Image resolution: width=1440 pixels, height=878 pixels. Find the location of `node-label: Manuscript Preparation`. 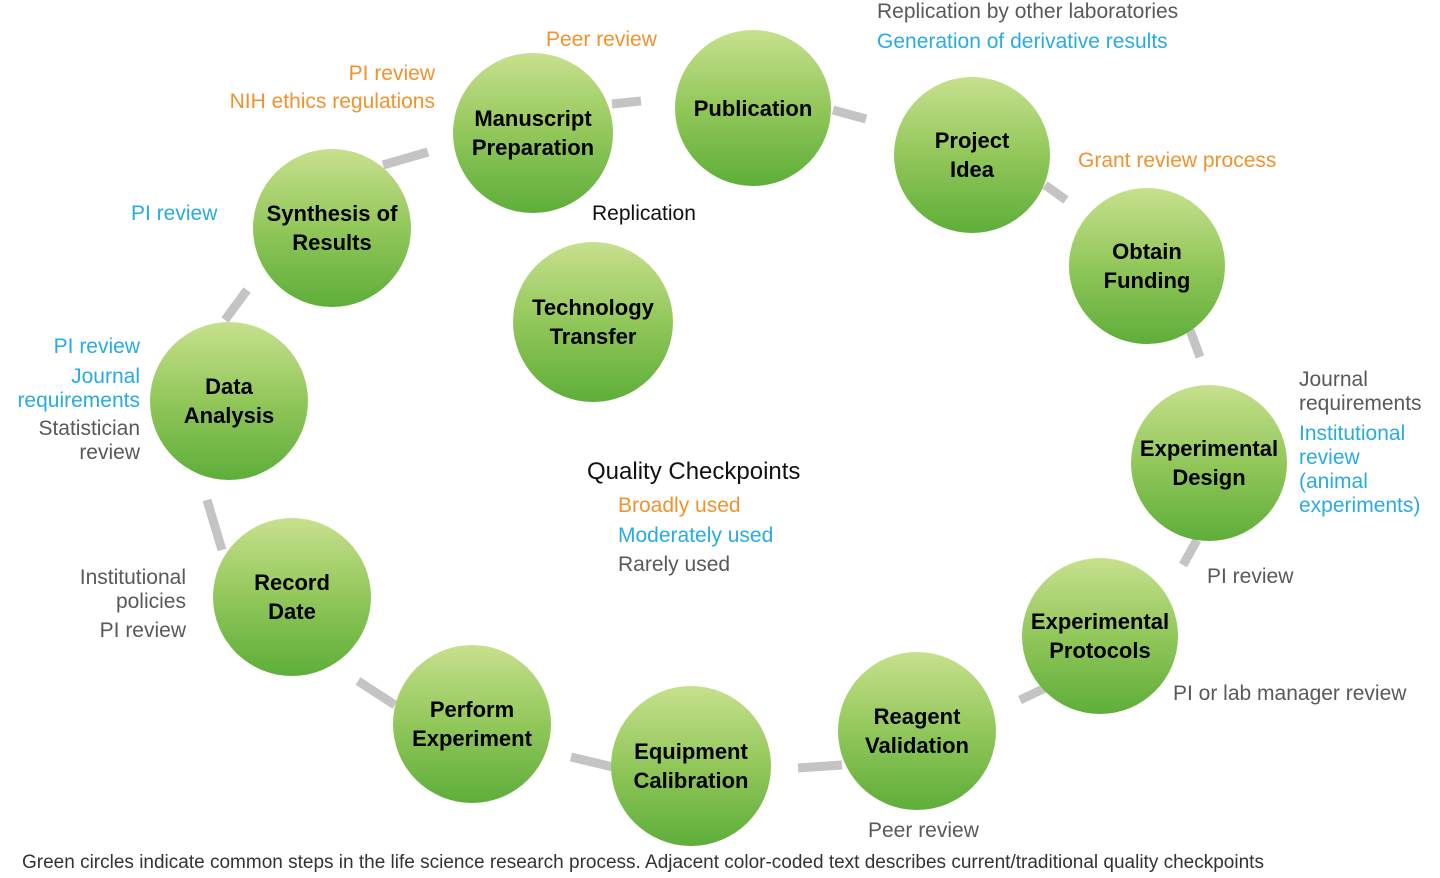

node-label: Manuscript Preparation is located at coordinates (533, 133).